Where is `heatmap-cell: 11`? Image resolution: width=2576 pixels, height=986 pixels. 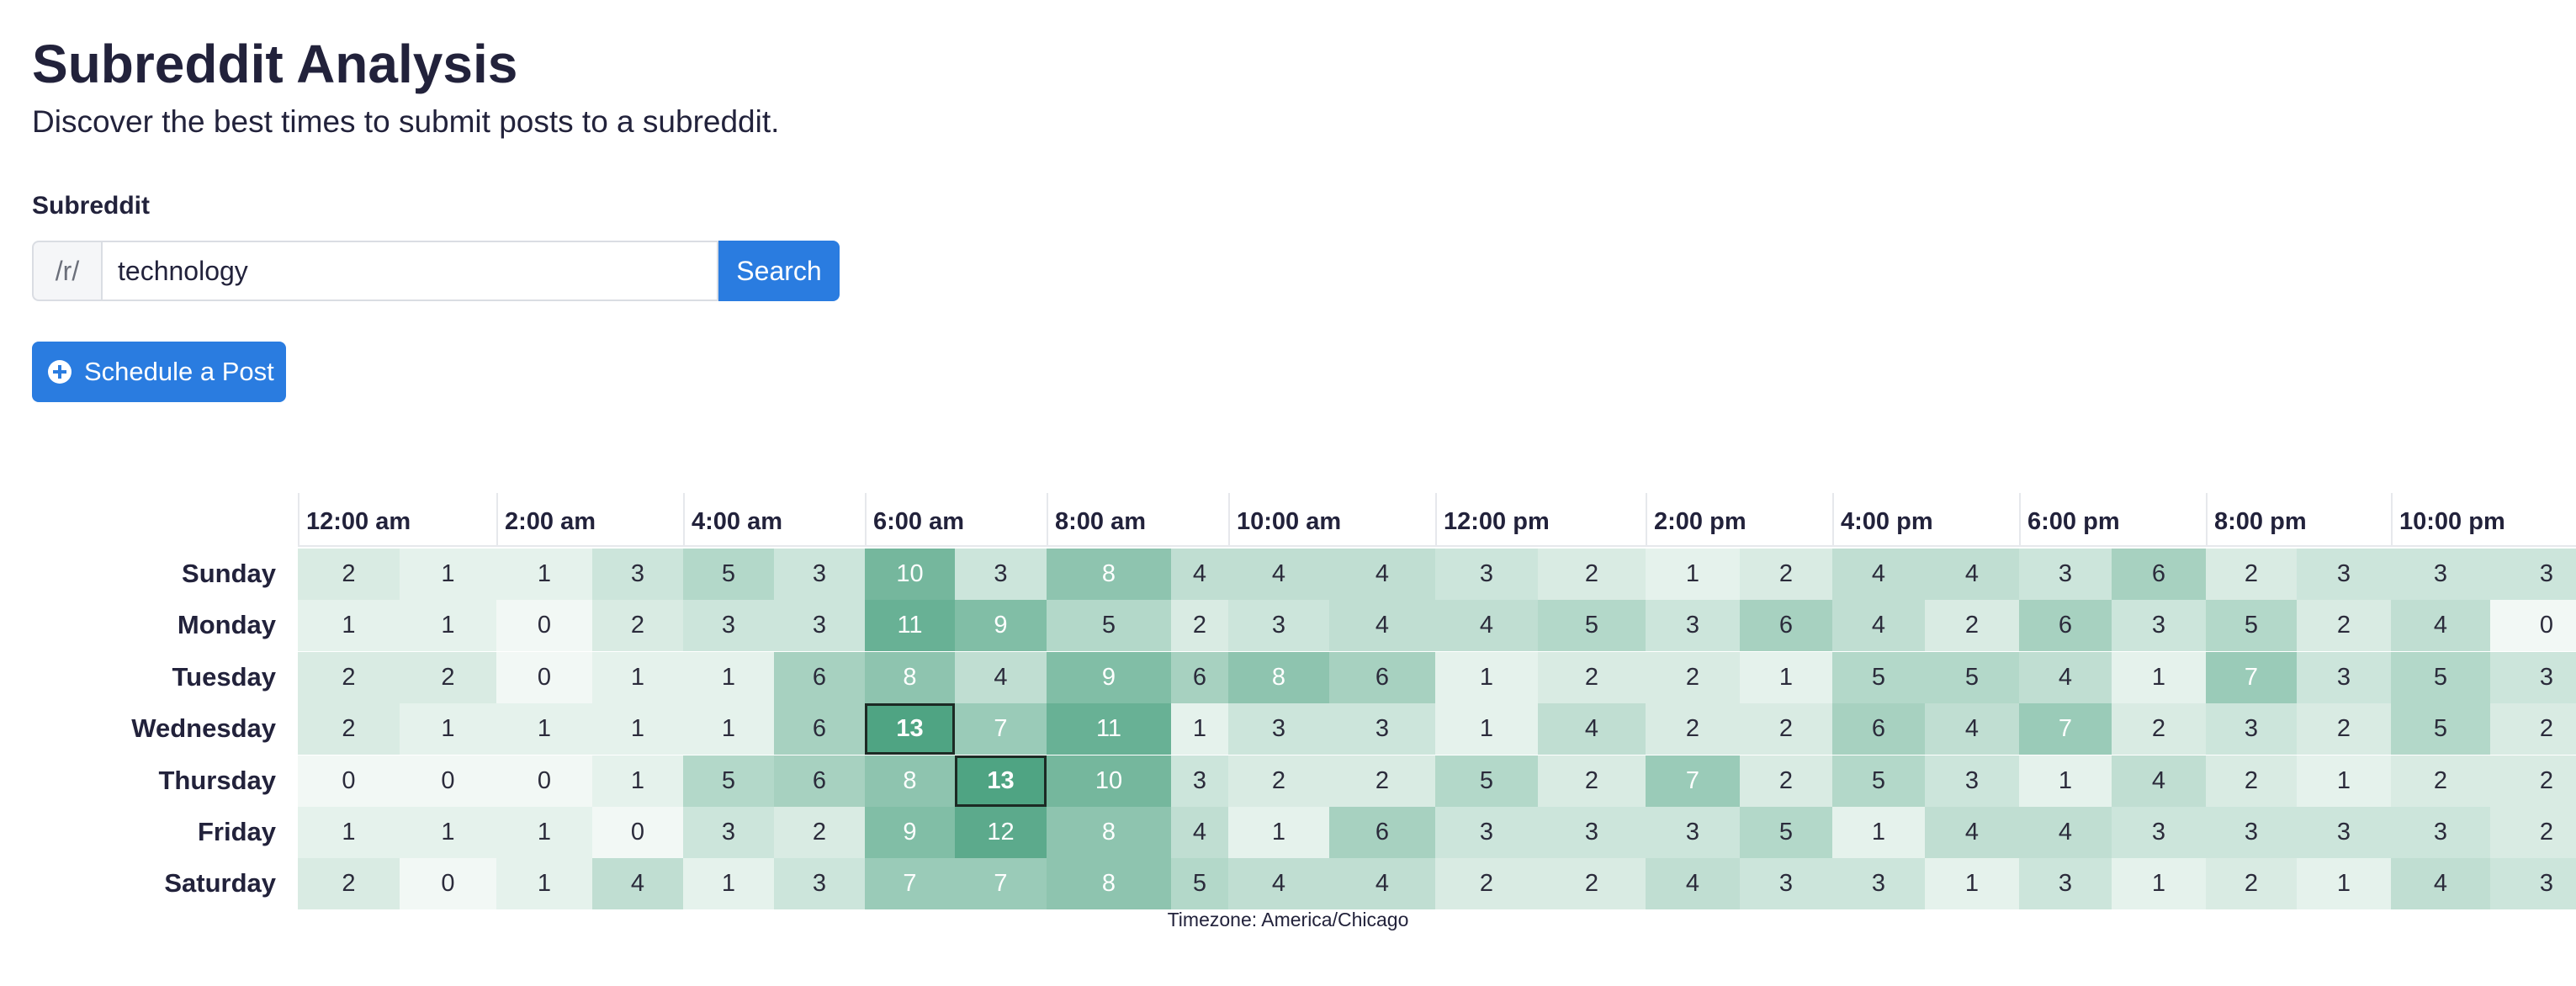 heatmap-cell: 11 is located at coordinates (910, 626).